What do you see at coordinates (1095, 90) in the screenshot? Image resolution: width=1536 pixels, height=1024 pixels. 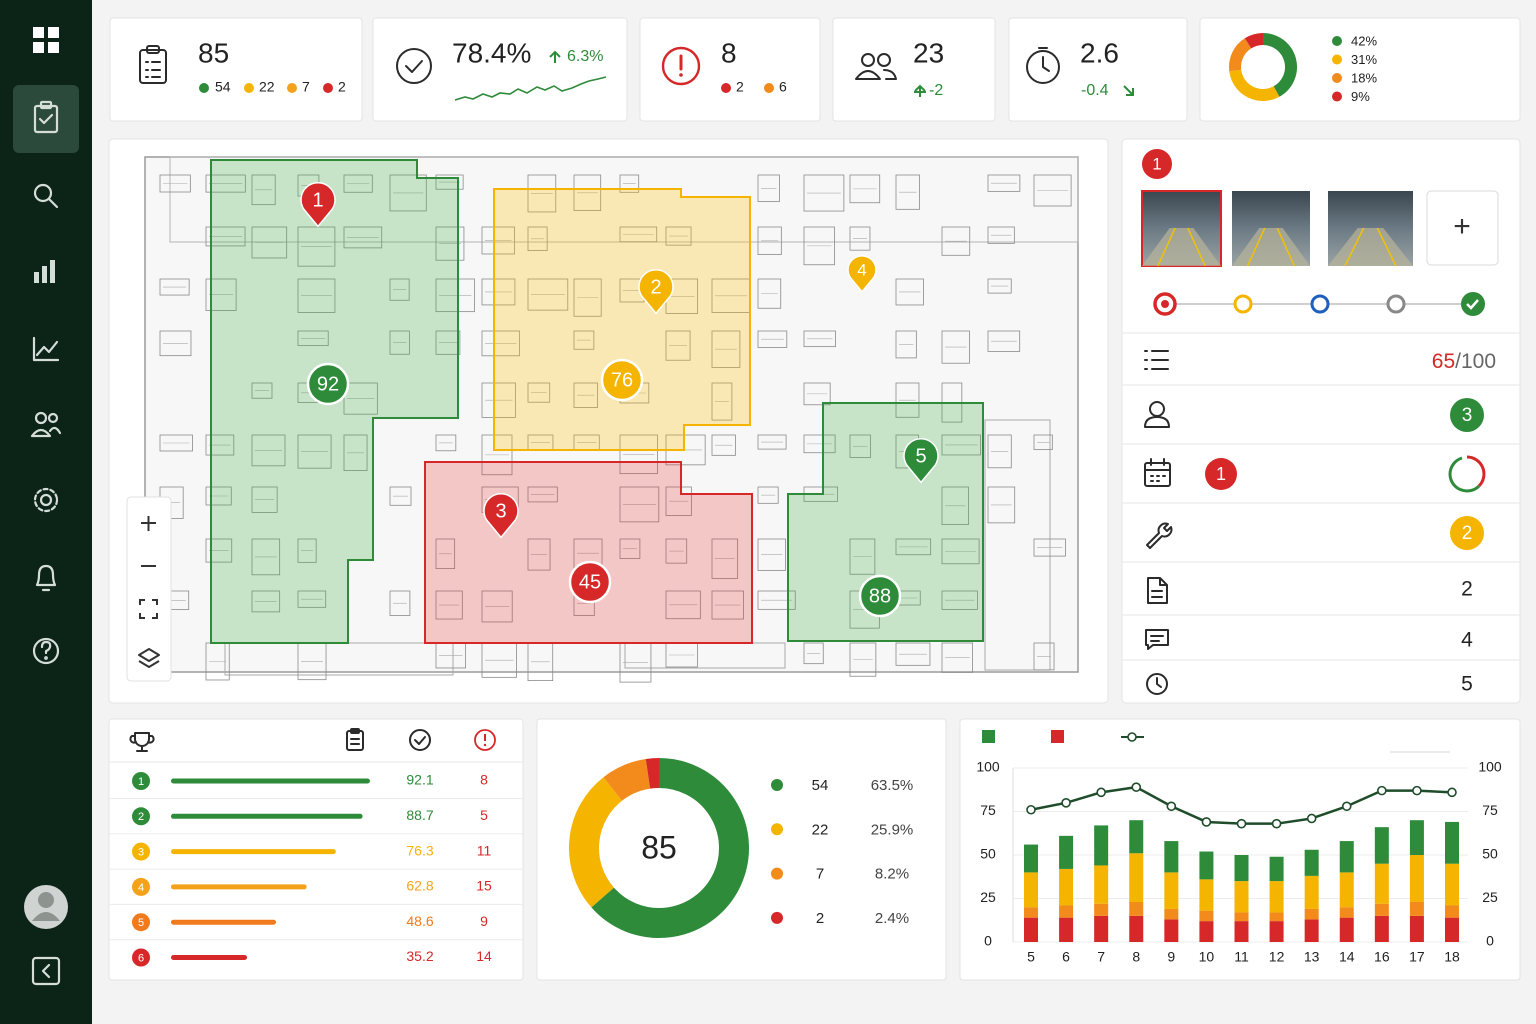 I see `kpi-change: -0.4` at bounding box center [1095, 90].